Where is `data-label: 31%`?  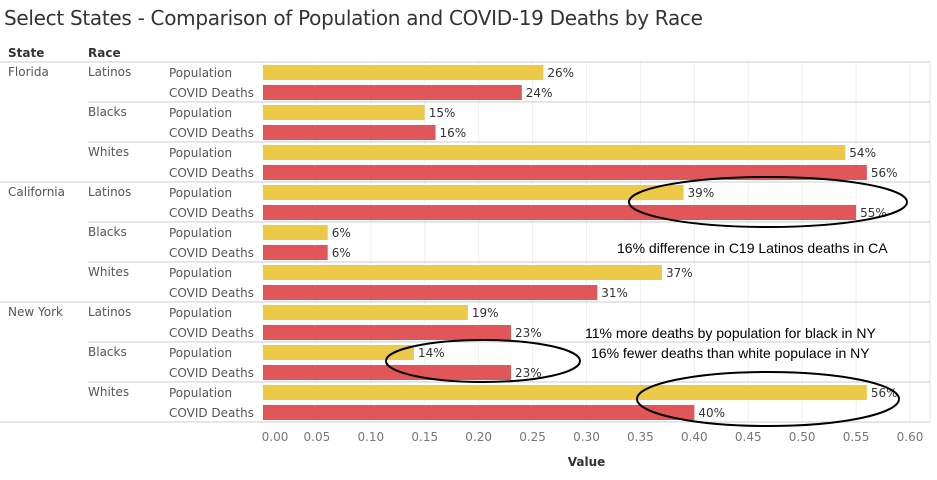
data-label: 31% is located at coordinates (614, 293).